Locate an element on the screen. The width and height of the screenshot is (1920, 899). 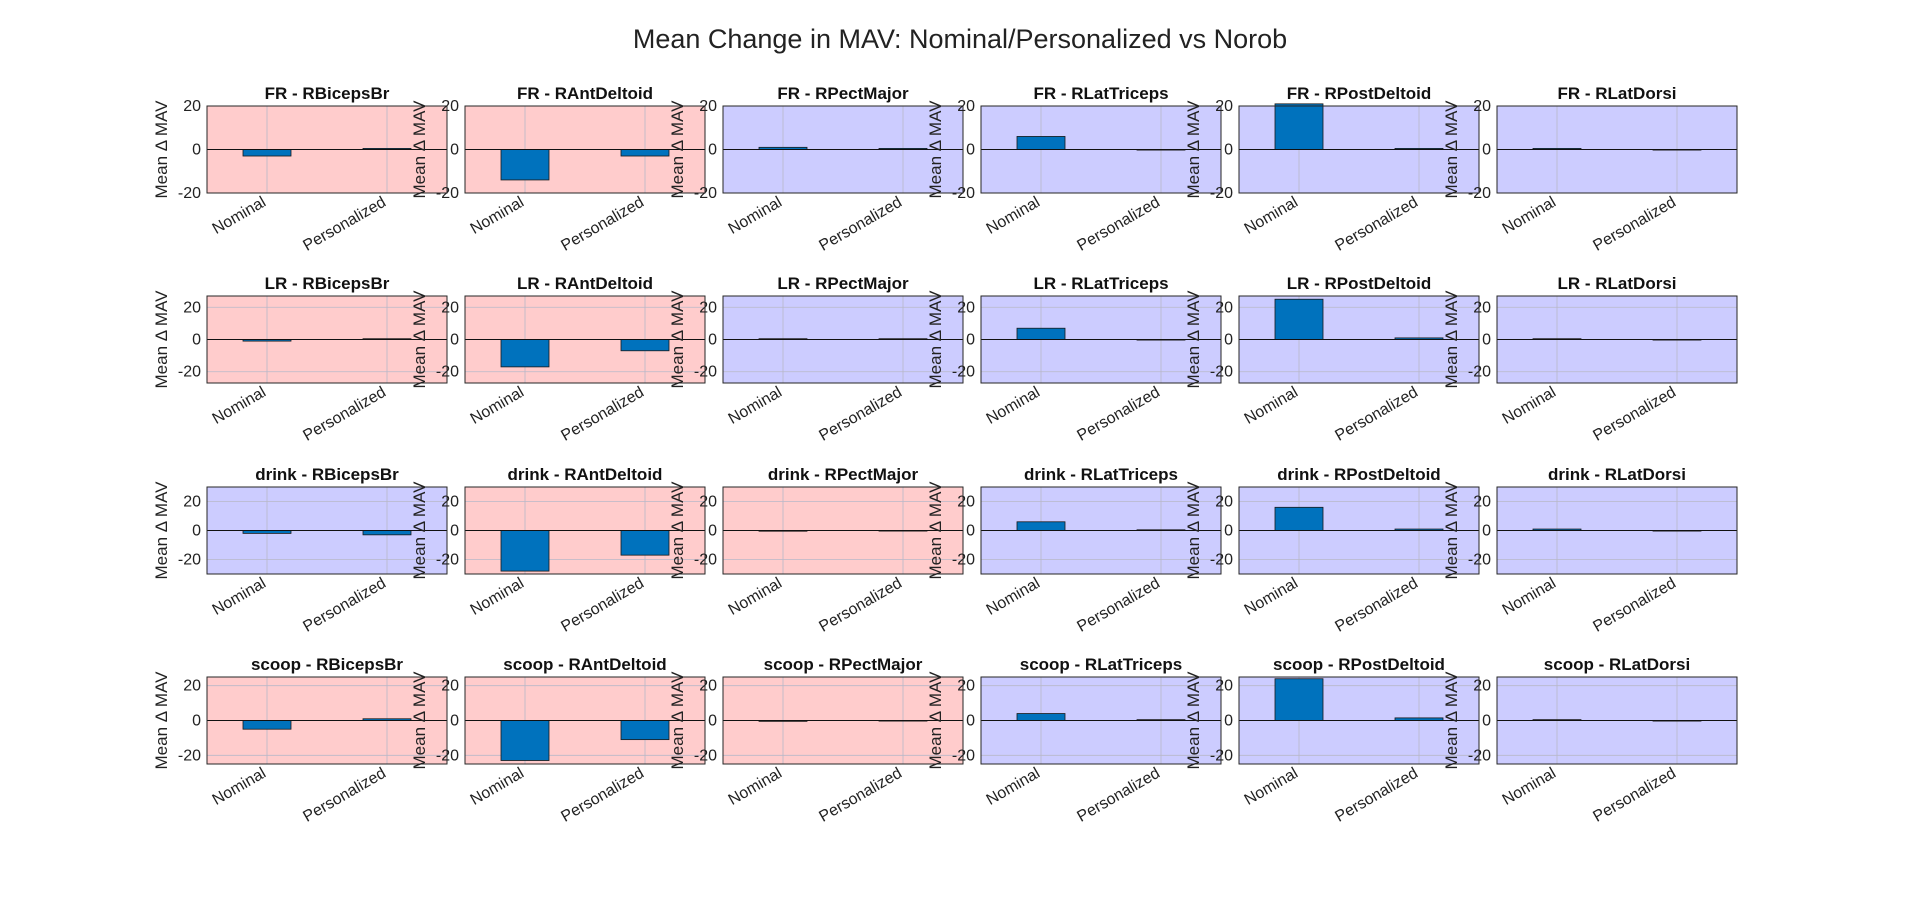
subplot-title: FR - RAntDeltoid is located at coordinates (585, 93).